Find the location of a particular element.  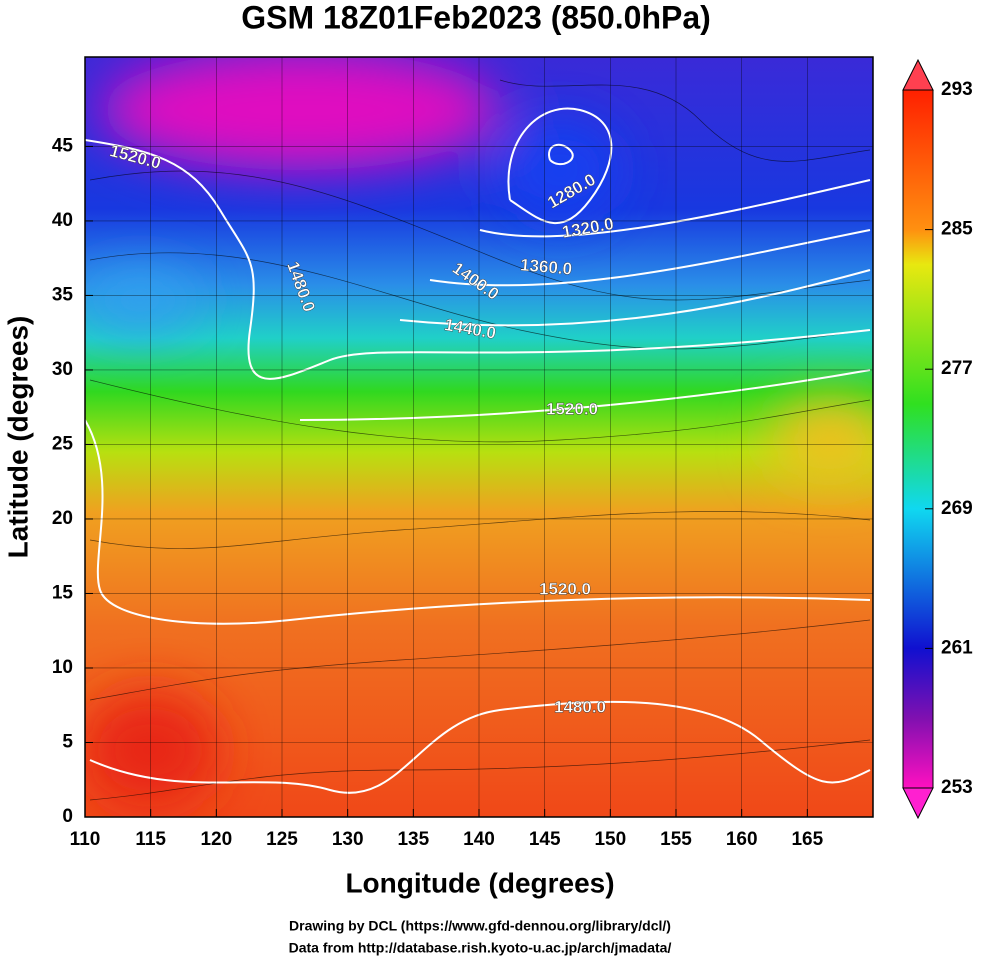

x-tick-label: 165 is located at coordinates (807, 839).